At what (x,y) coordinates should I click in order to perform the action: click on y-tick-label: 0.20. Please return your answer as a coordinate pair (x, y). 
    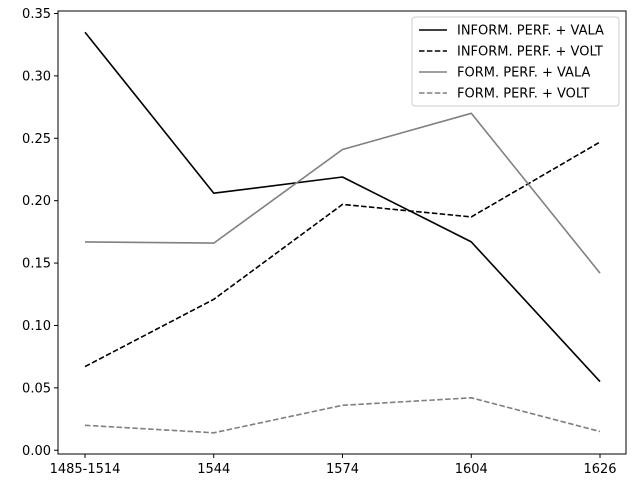
    Looking at the image, I should click on (36, 201).